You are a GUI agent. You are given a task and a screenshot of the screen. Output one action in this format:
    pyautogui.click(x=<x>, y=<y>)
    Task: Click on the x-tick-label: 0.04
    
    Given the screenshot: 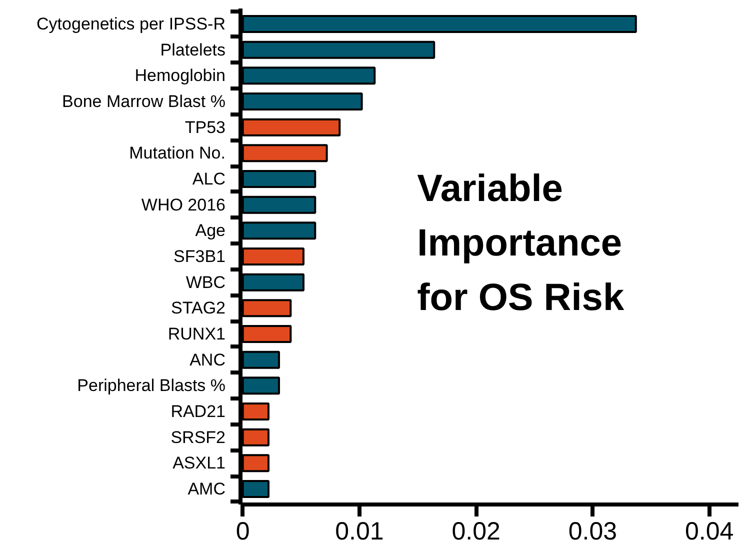 What is the action you would take?
    pyautogui.click(x=709, y=530)
    